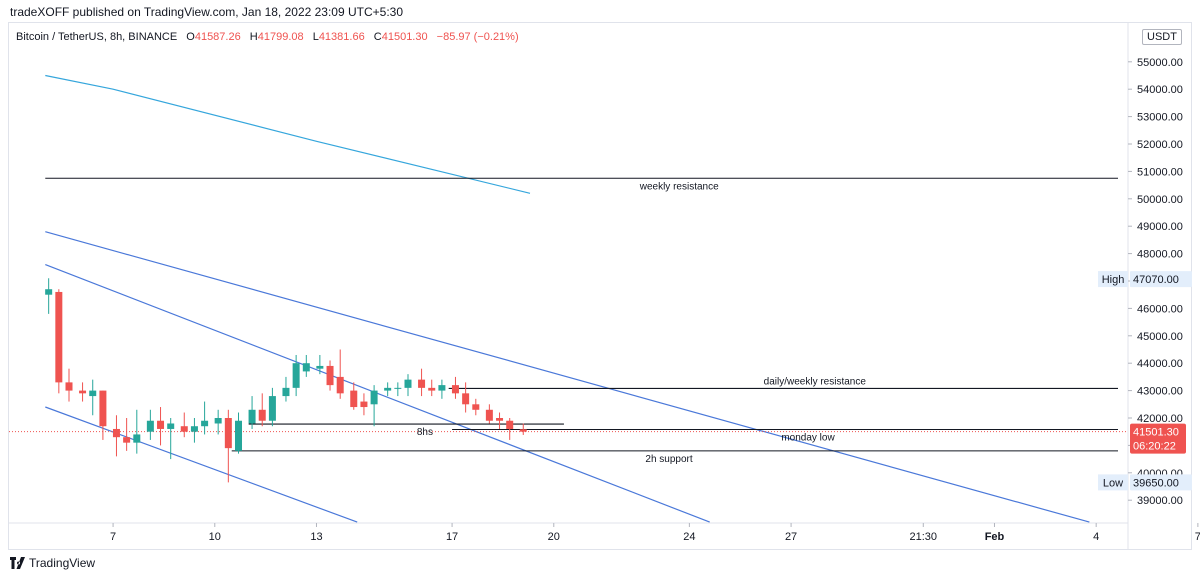 This screenshot has height=579, width=1200. What do you see at coordinates (815, 381) in the screenshot?
I see `level-label: daily/weekly resistance` at bounding box center [815, 381].